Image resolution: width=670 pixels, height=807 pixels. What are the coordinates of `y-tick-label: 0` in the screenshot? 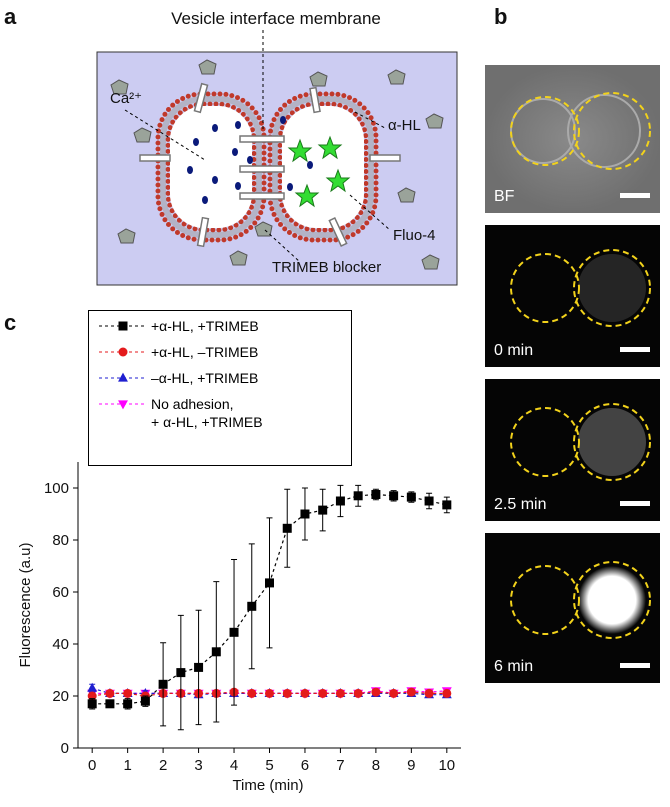 It's located at (65, 748).